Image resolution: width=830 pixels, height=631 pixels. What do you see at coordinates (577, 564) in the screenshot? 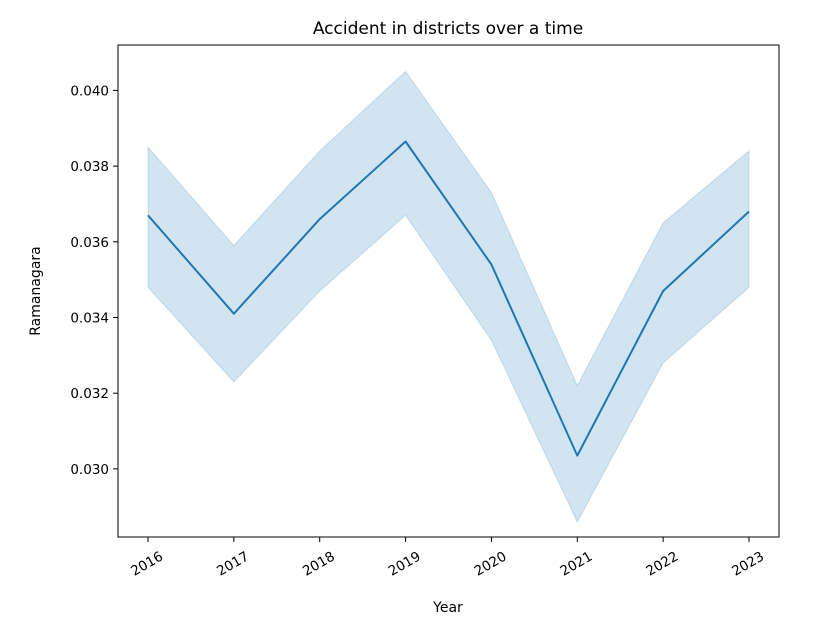
I see `x-tick-label: 2021` at bounding box center [577, 564].